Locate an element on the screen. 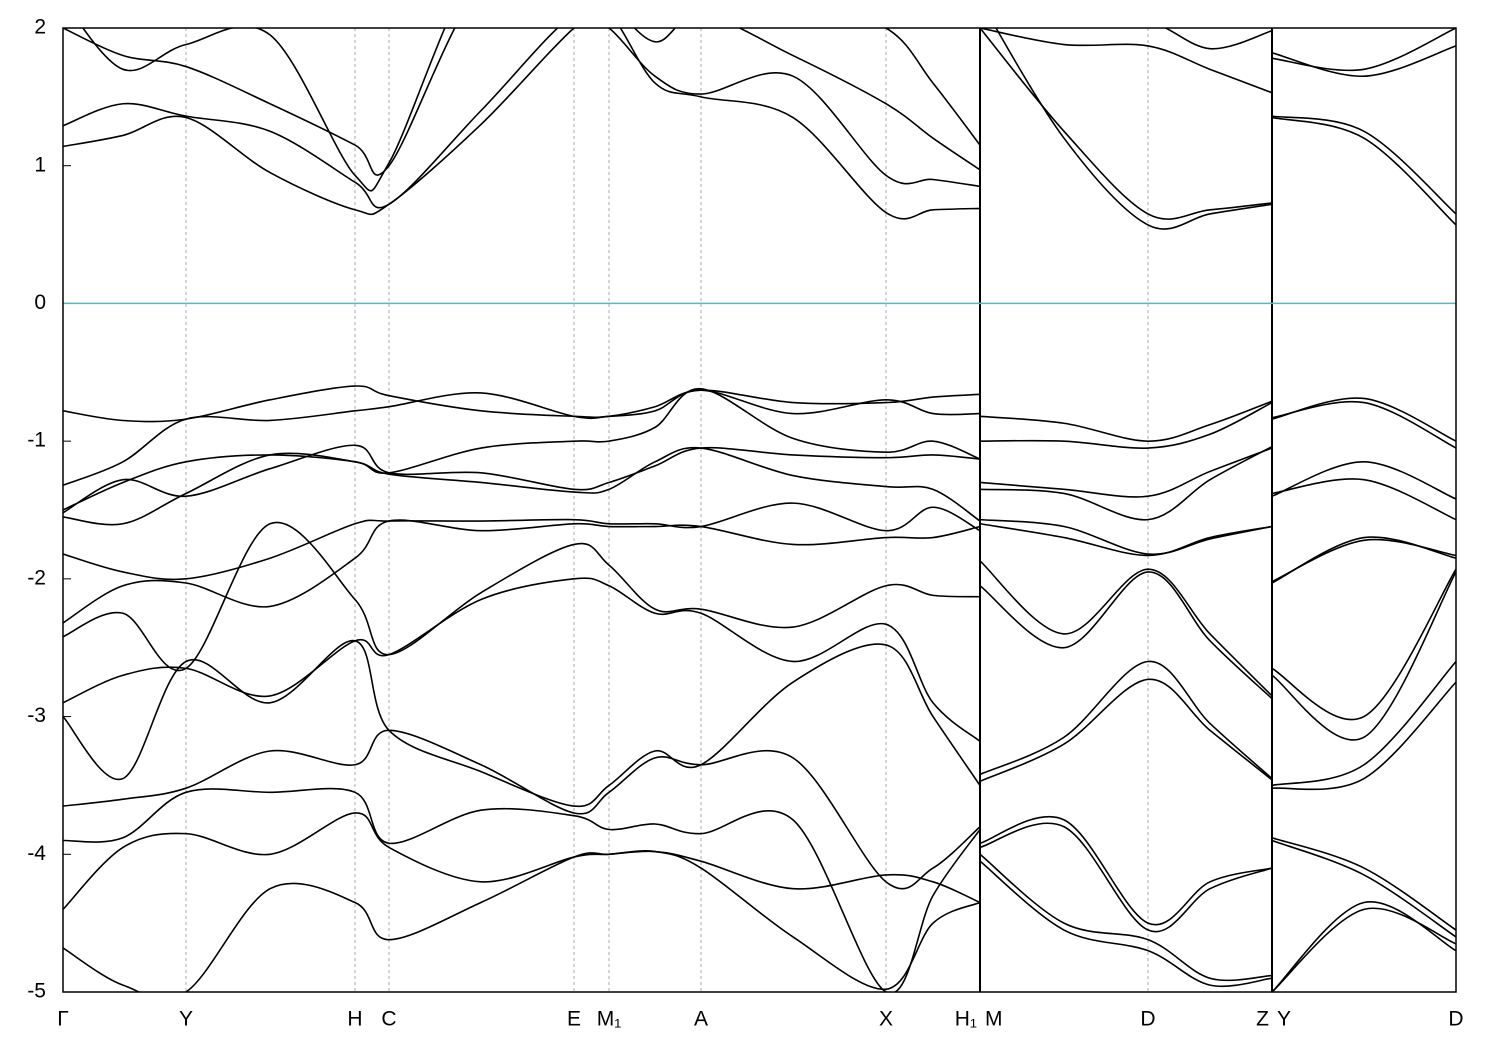  x-tick-label: H₁ is located at coordinates (966, 1019).